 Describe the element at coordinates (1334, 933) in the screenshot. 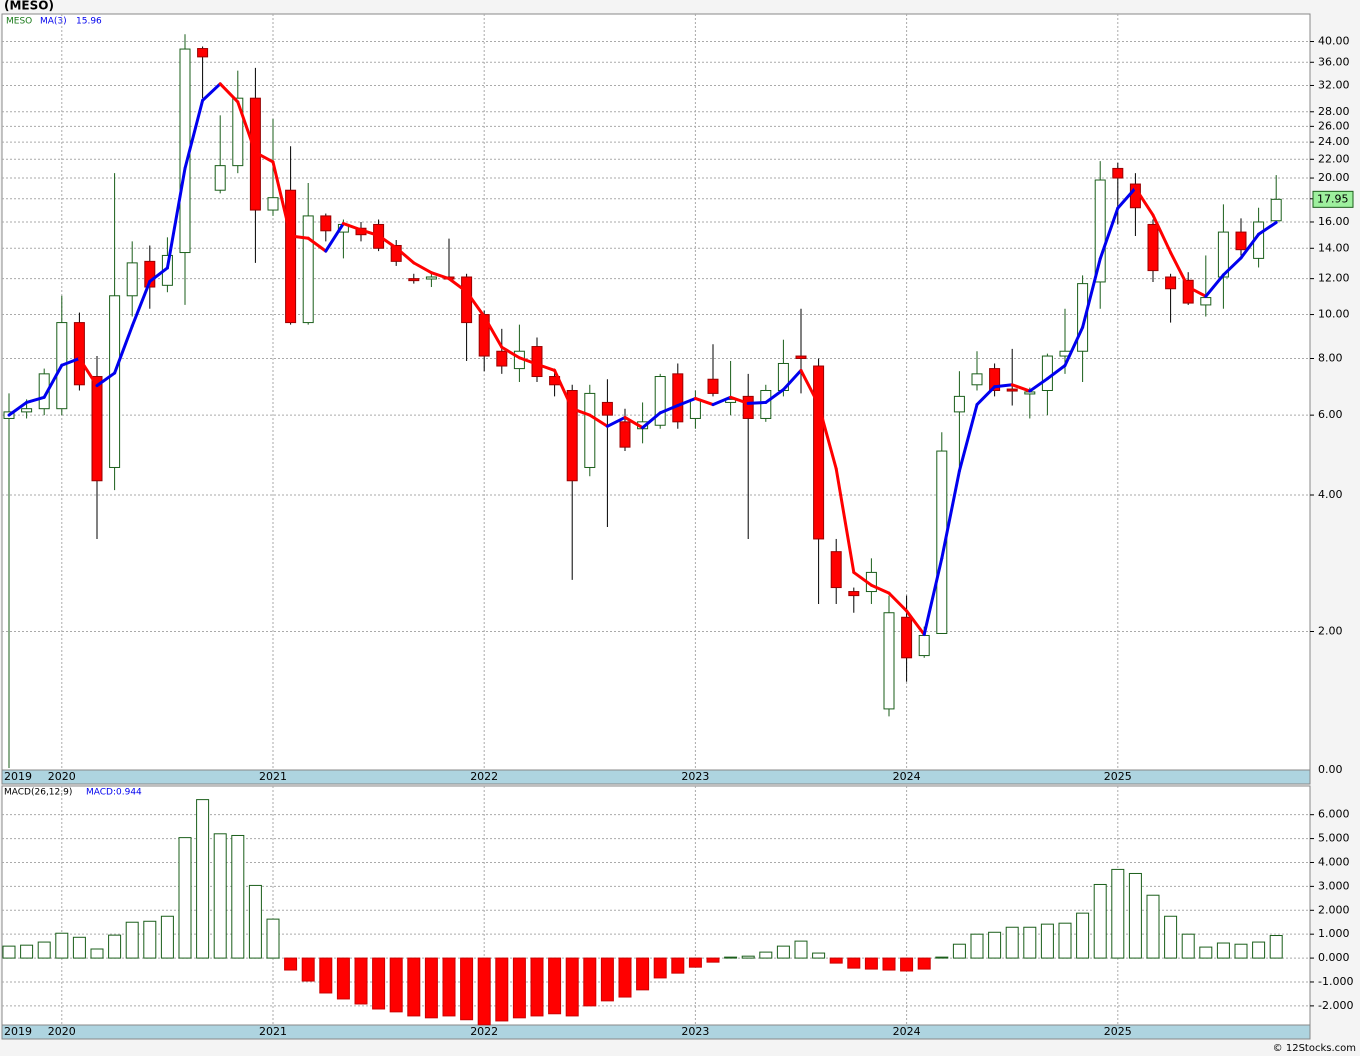

I see `y-tick-label: 1.000` at that location.